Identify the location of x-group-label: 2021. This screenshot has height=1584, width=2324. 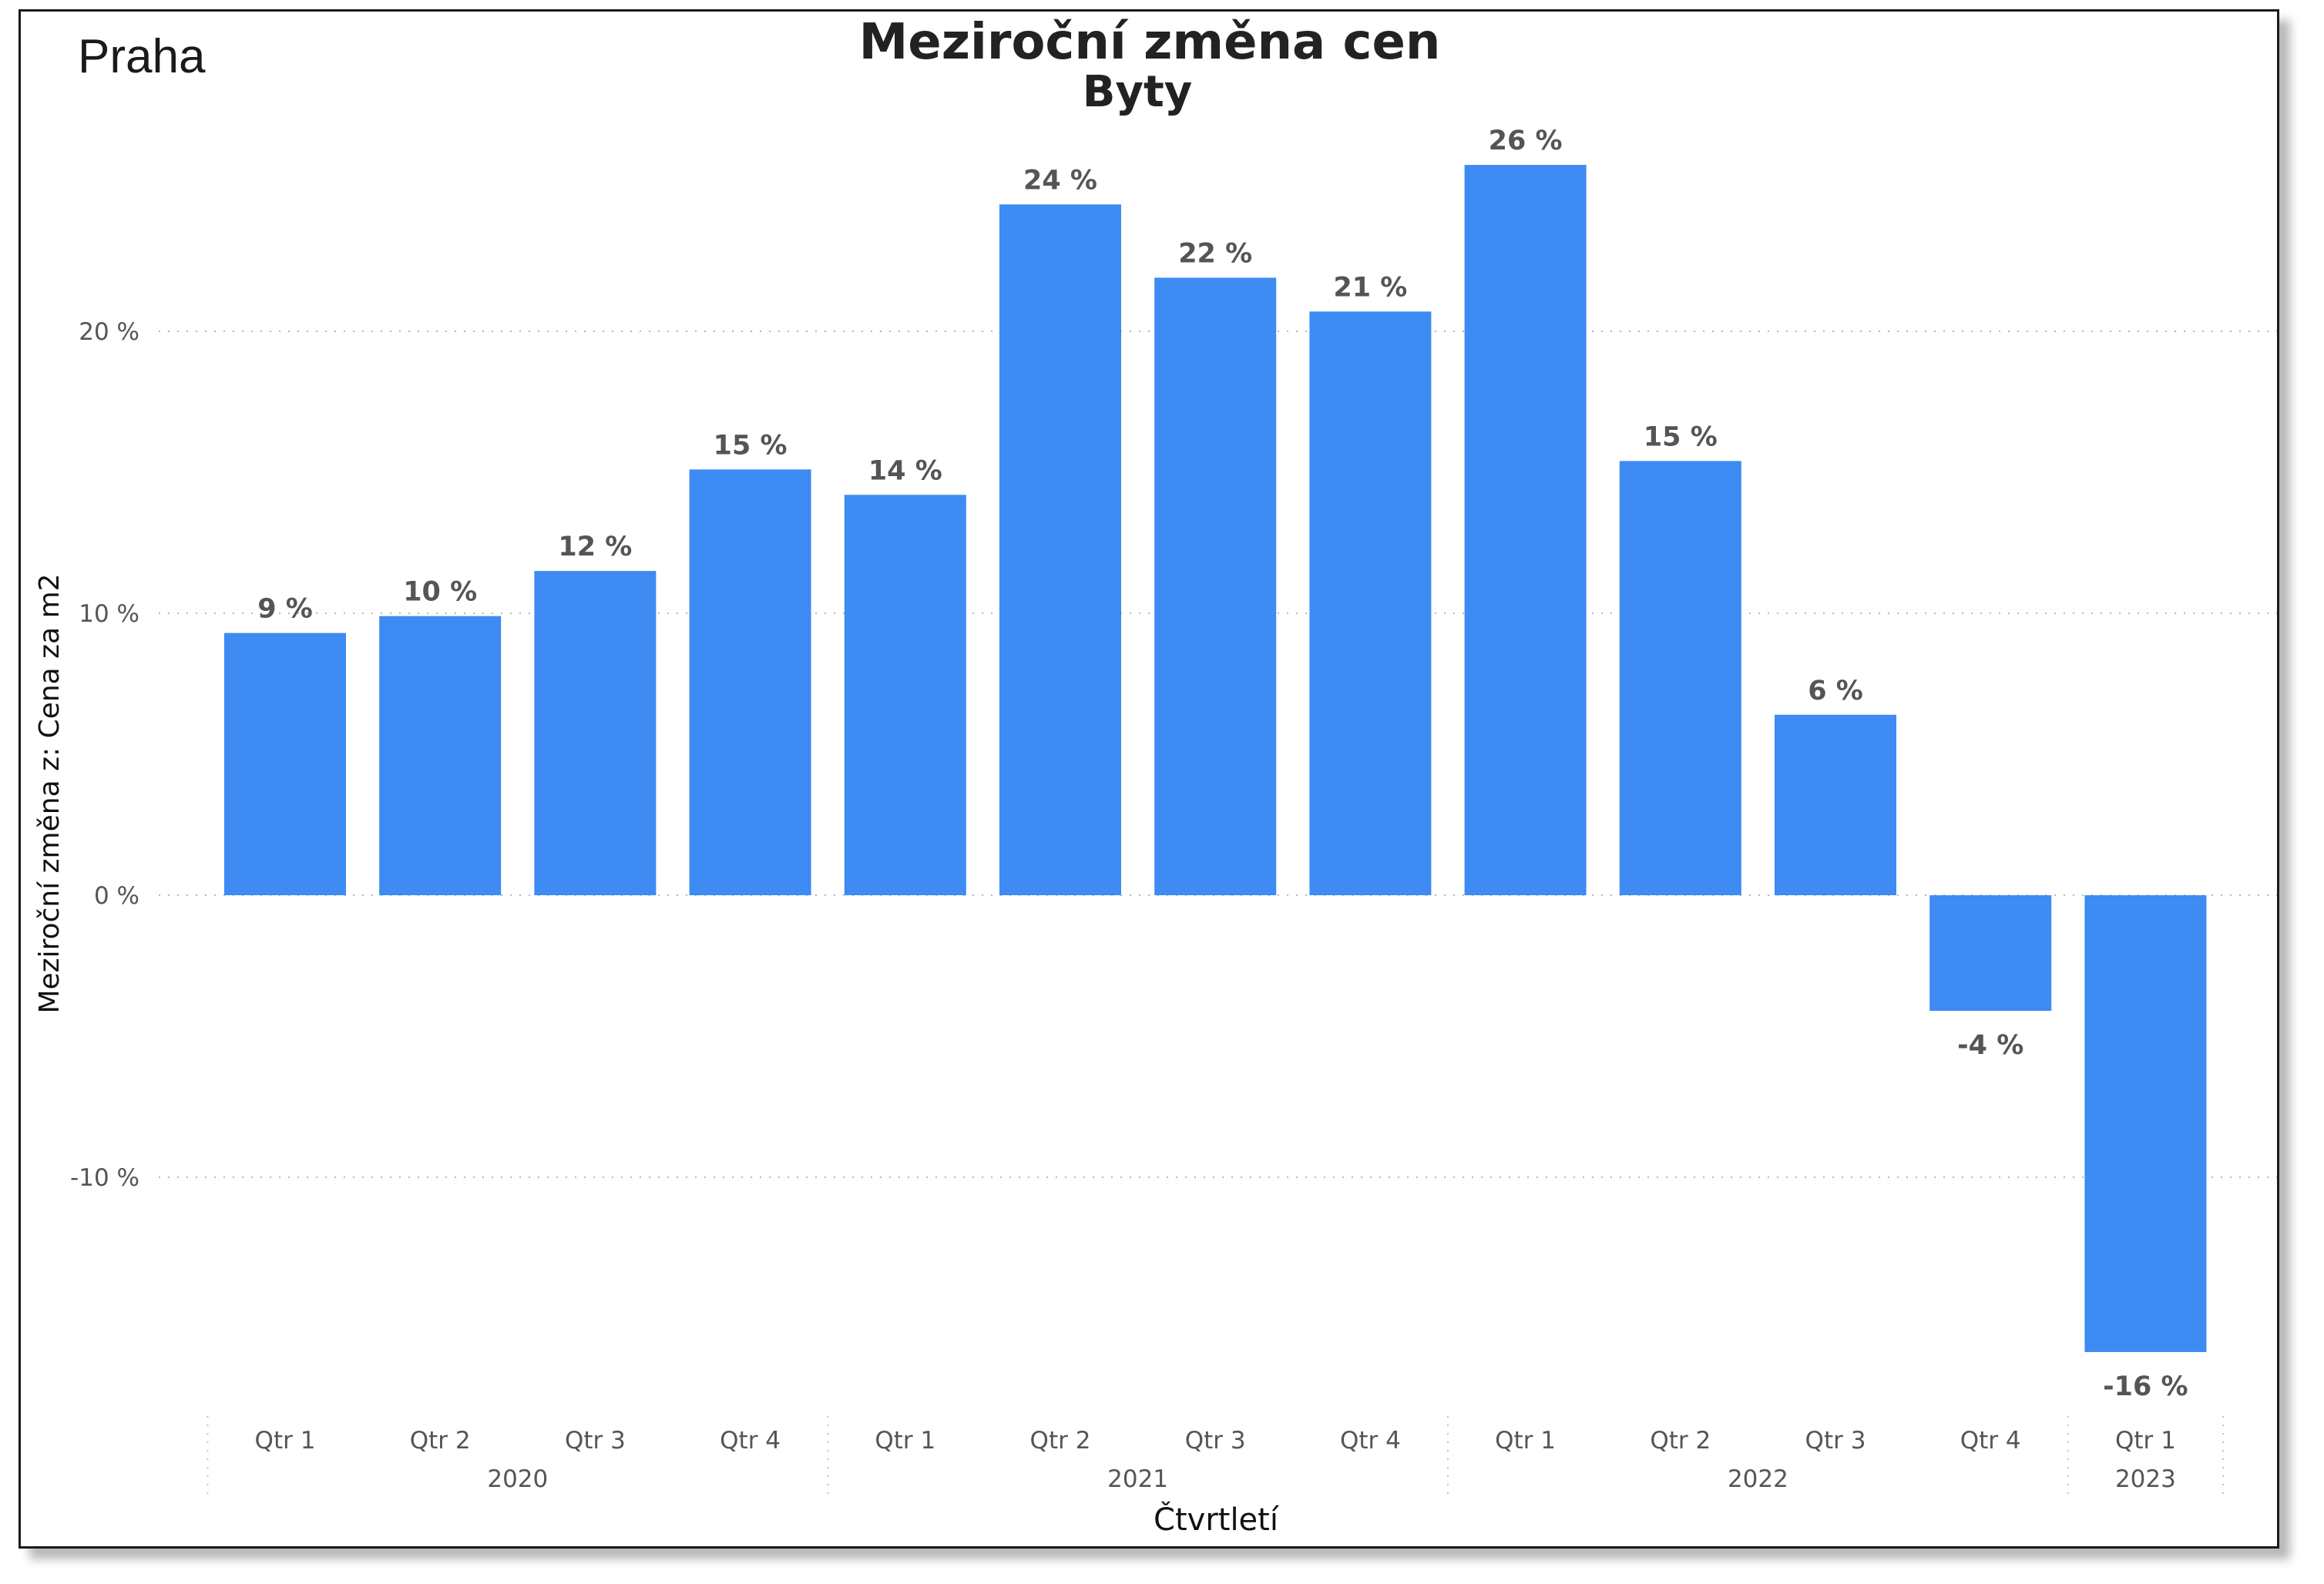
(1137, 1479).